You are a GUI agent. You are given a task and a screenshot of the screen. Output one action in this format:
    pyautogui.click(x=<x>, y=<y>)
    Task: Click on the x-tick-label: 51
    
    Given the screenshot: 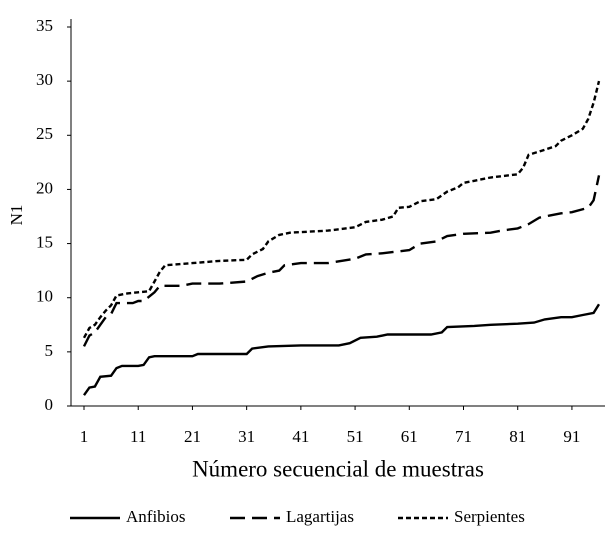 What is the action you would take?
    pyautogui.click(x=355, y=436)
    